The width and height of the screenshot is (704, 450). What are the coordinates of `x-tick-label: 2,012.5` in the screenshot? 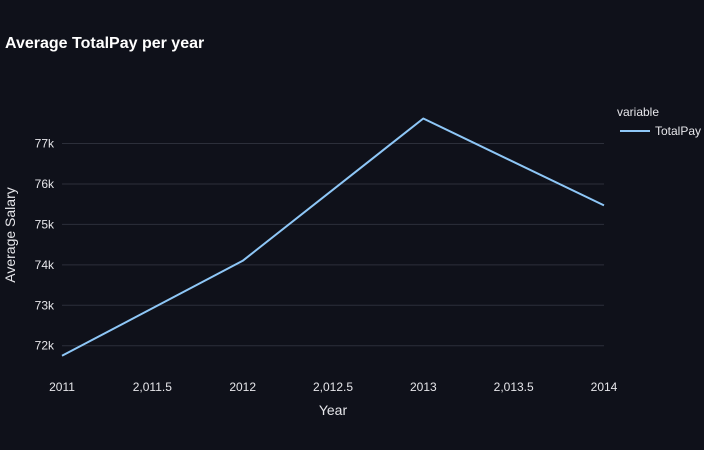 It's located at (333, 387).